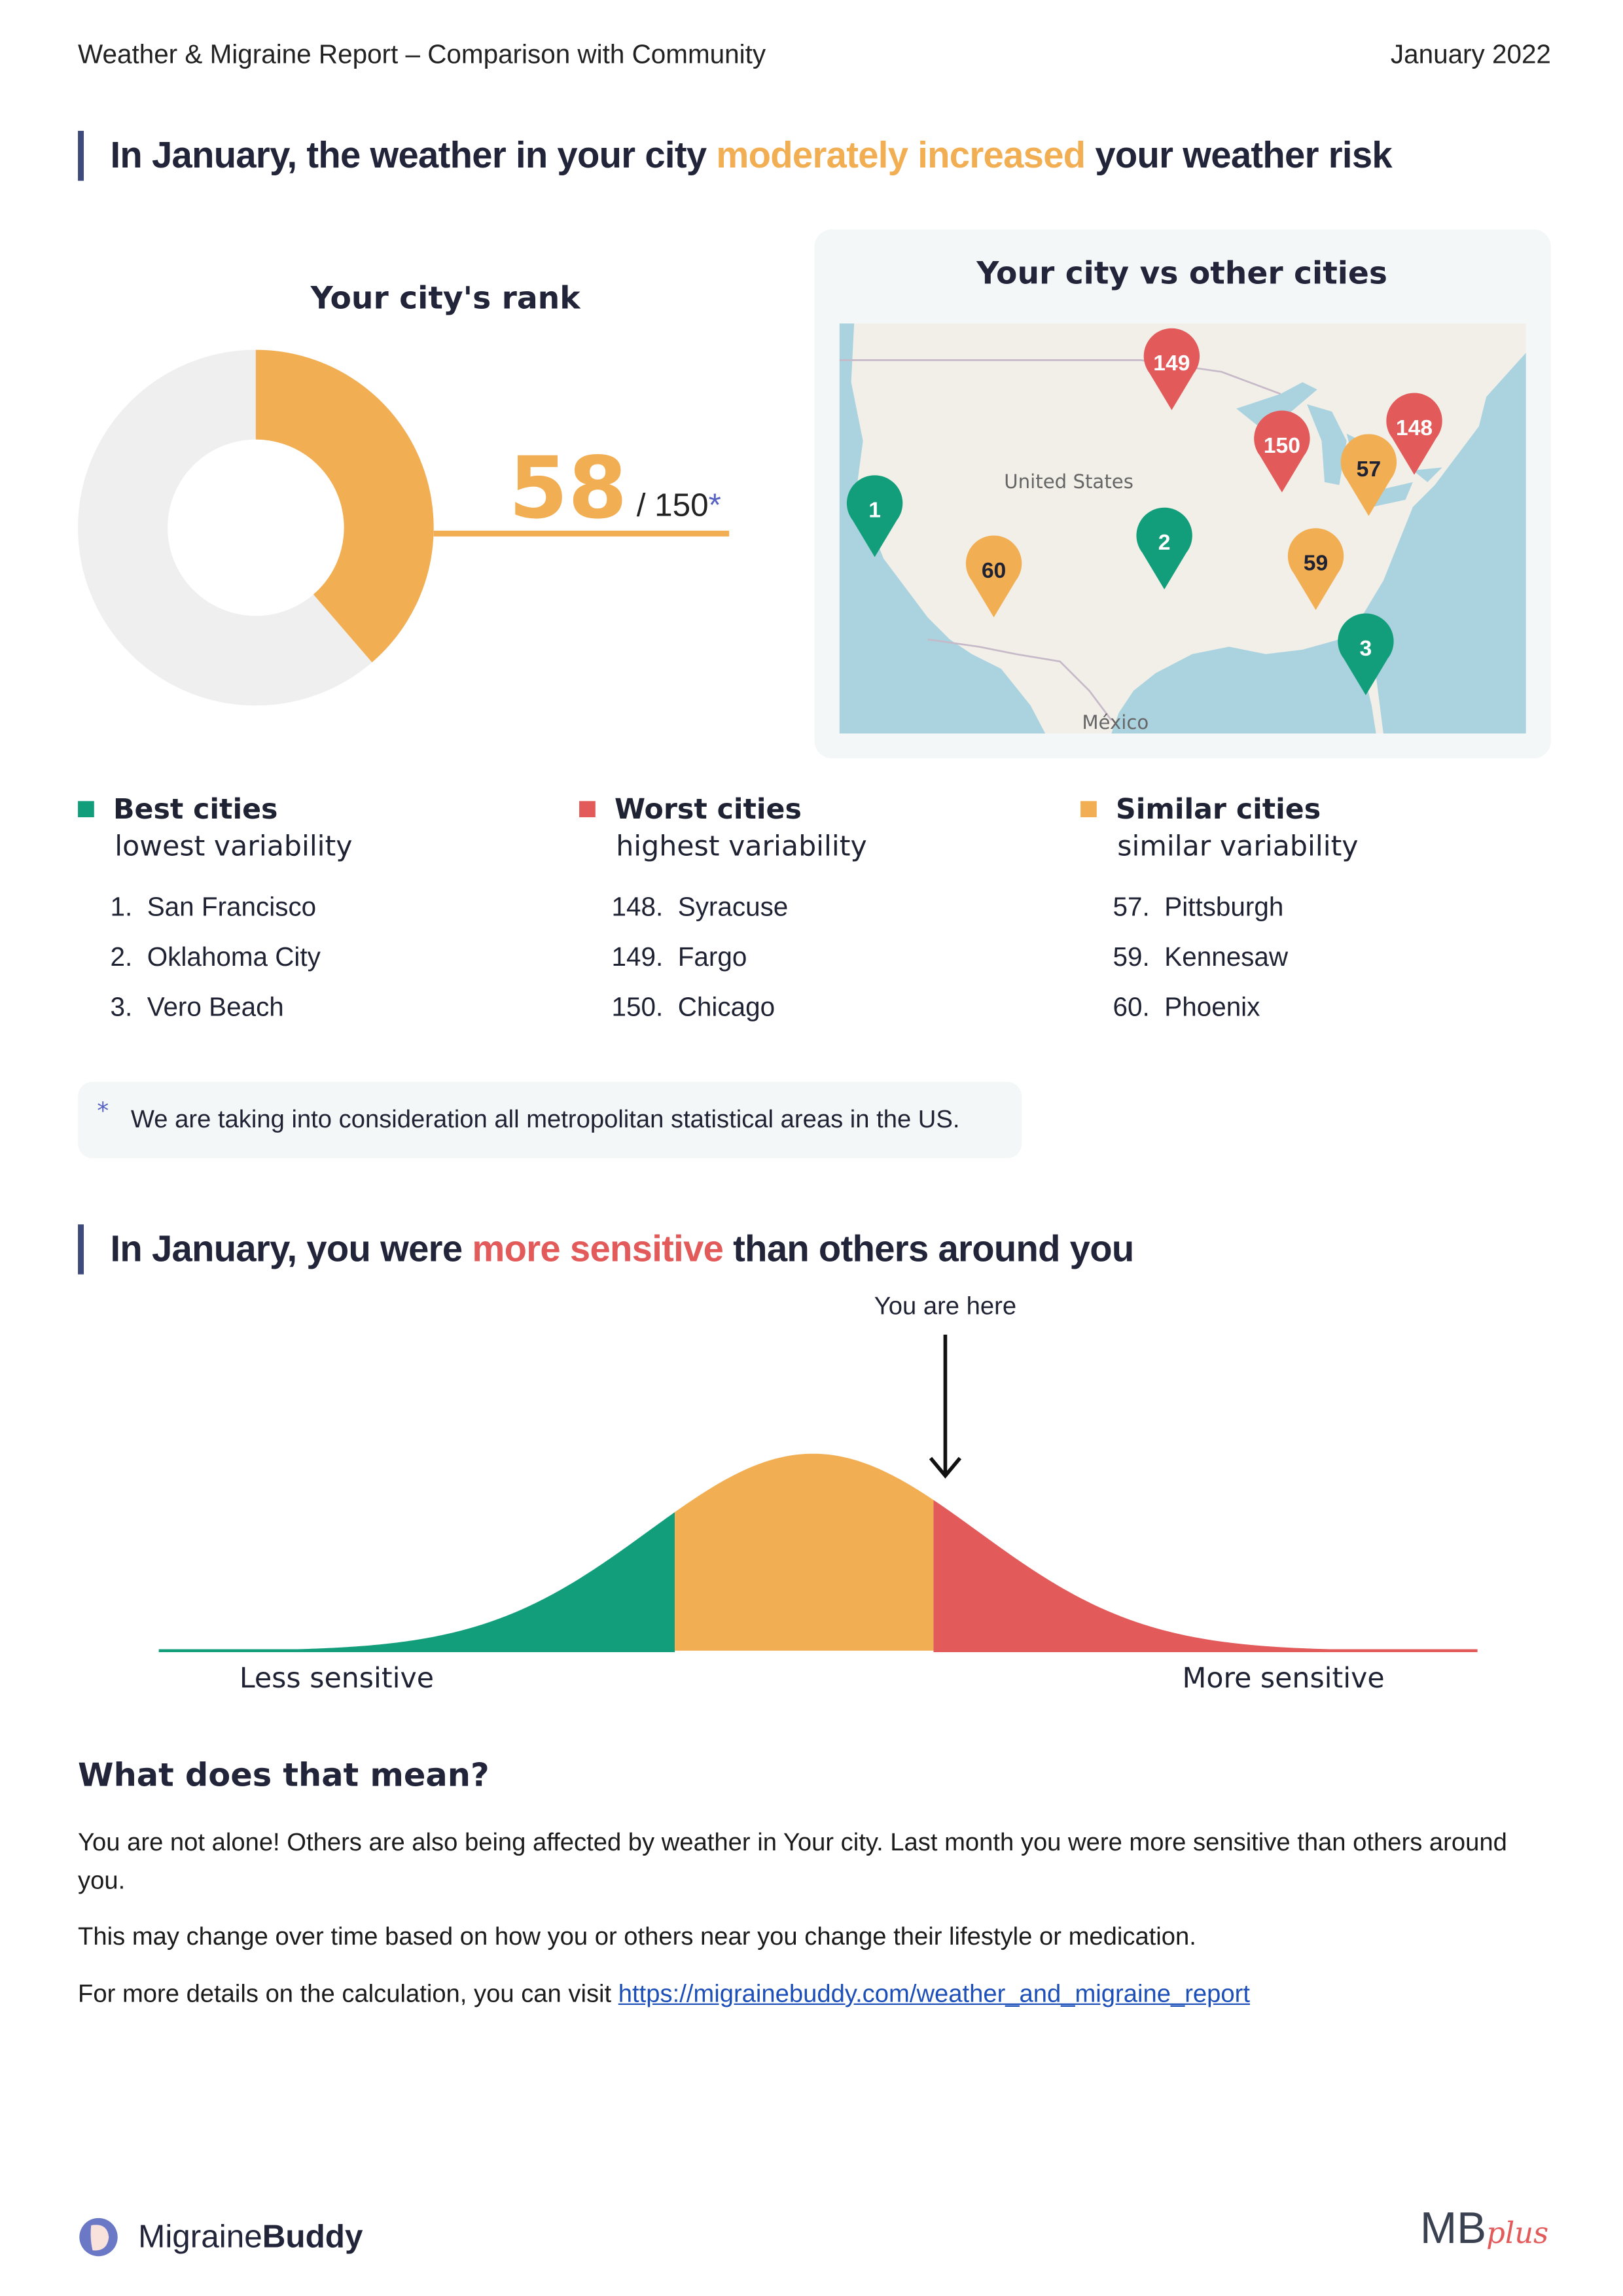  I want to click on rank-total: / 150, so click(672, 505).